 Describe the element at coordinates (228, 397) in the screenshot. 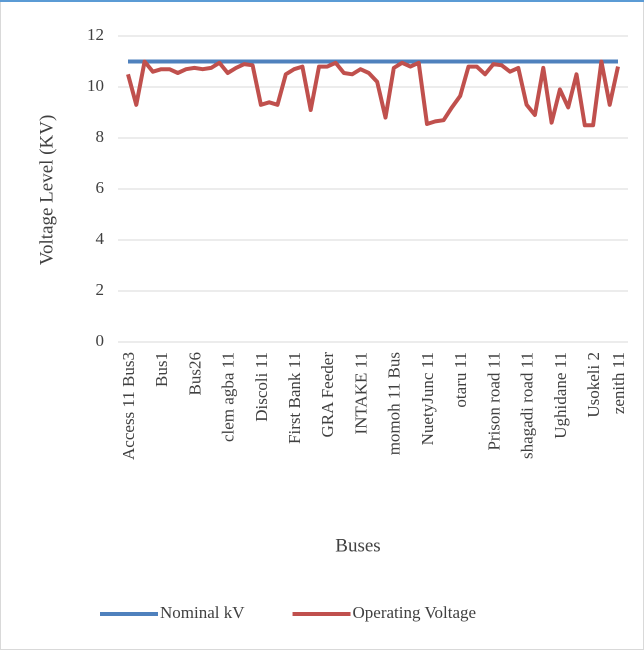

I see `x-tick-label: clem agba 11` at that location.